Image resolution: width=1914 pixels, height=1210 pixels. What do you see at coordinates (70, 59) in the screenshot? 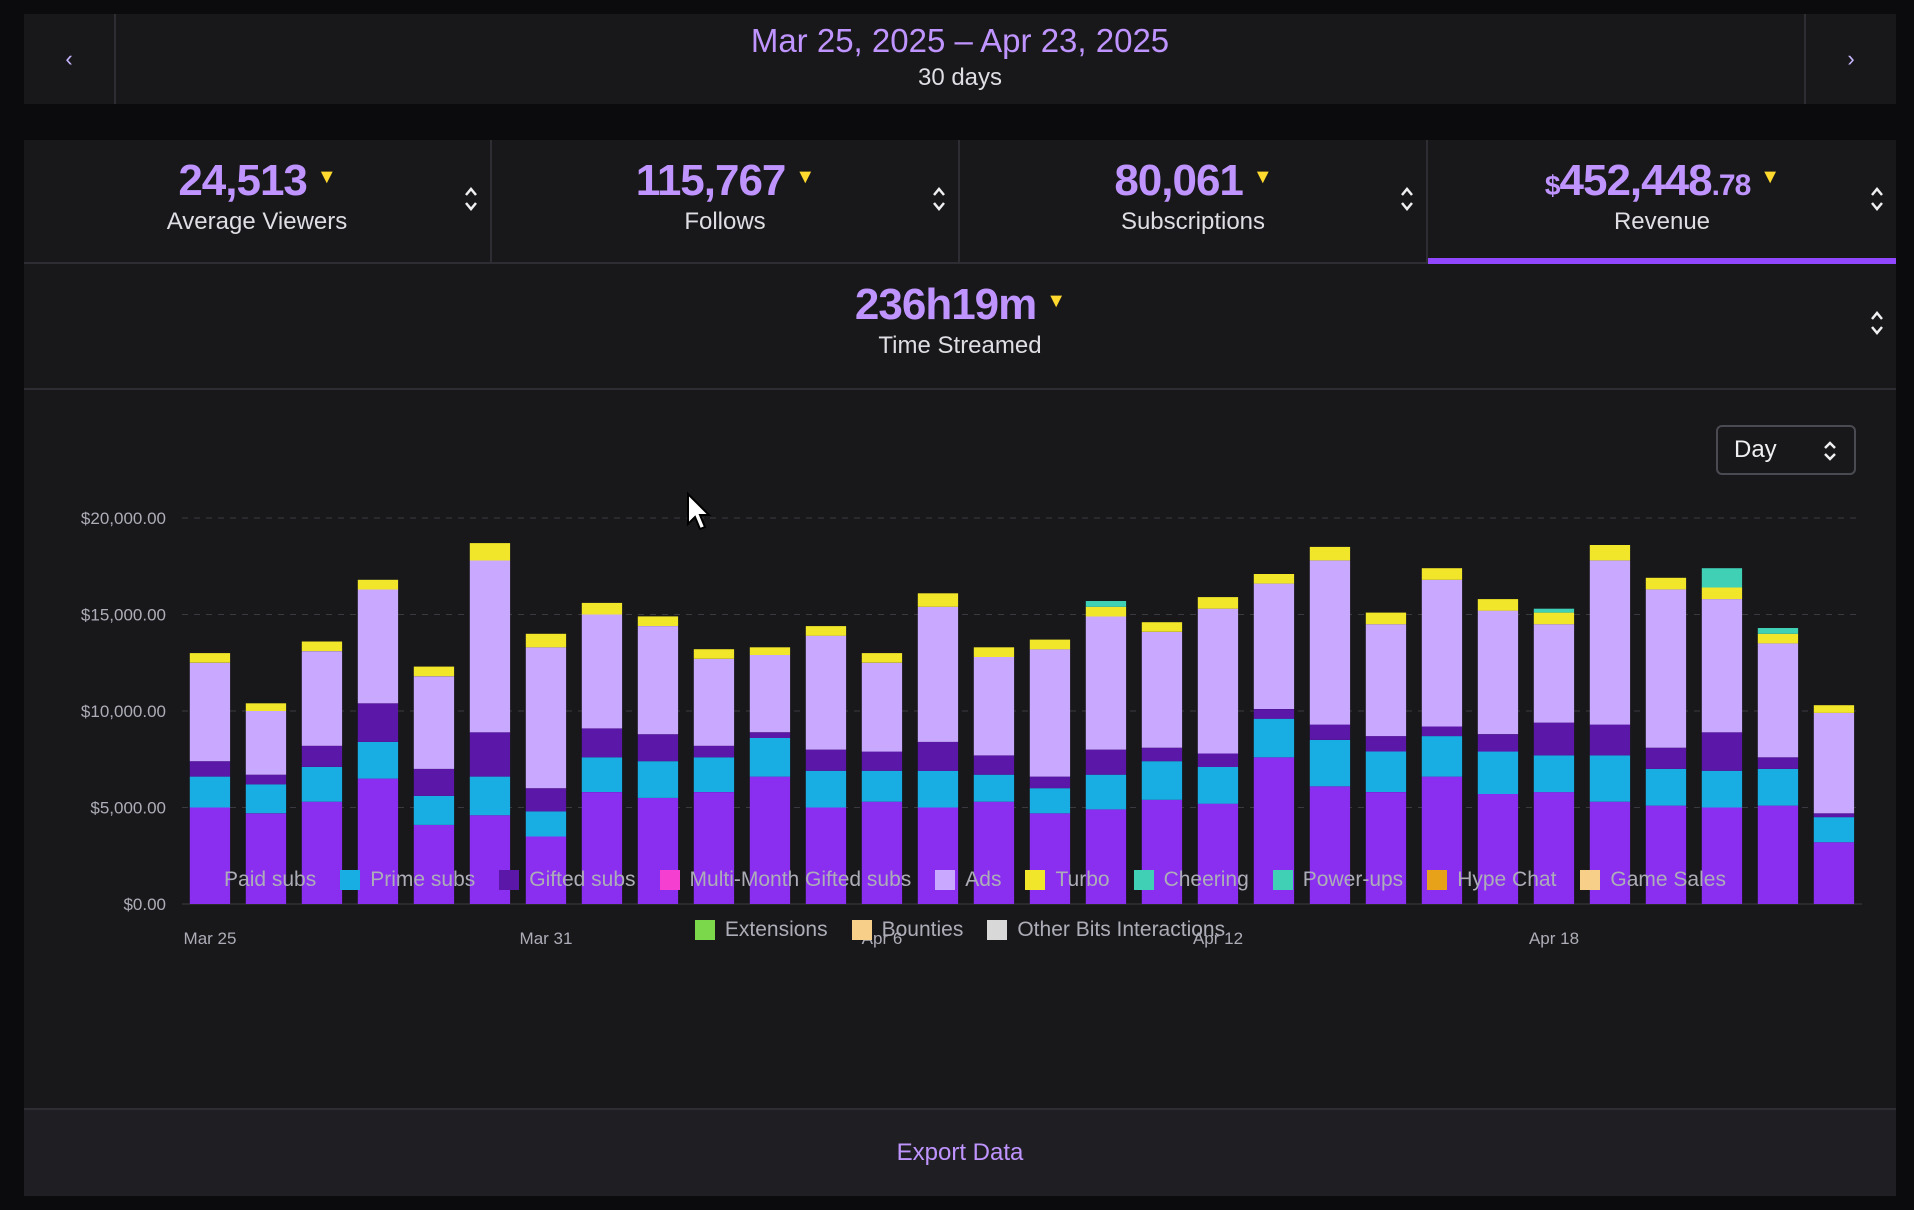
I see `previous-period-button: ‹` at bounding box center [70, 59].